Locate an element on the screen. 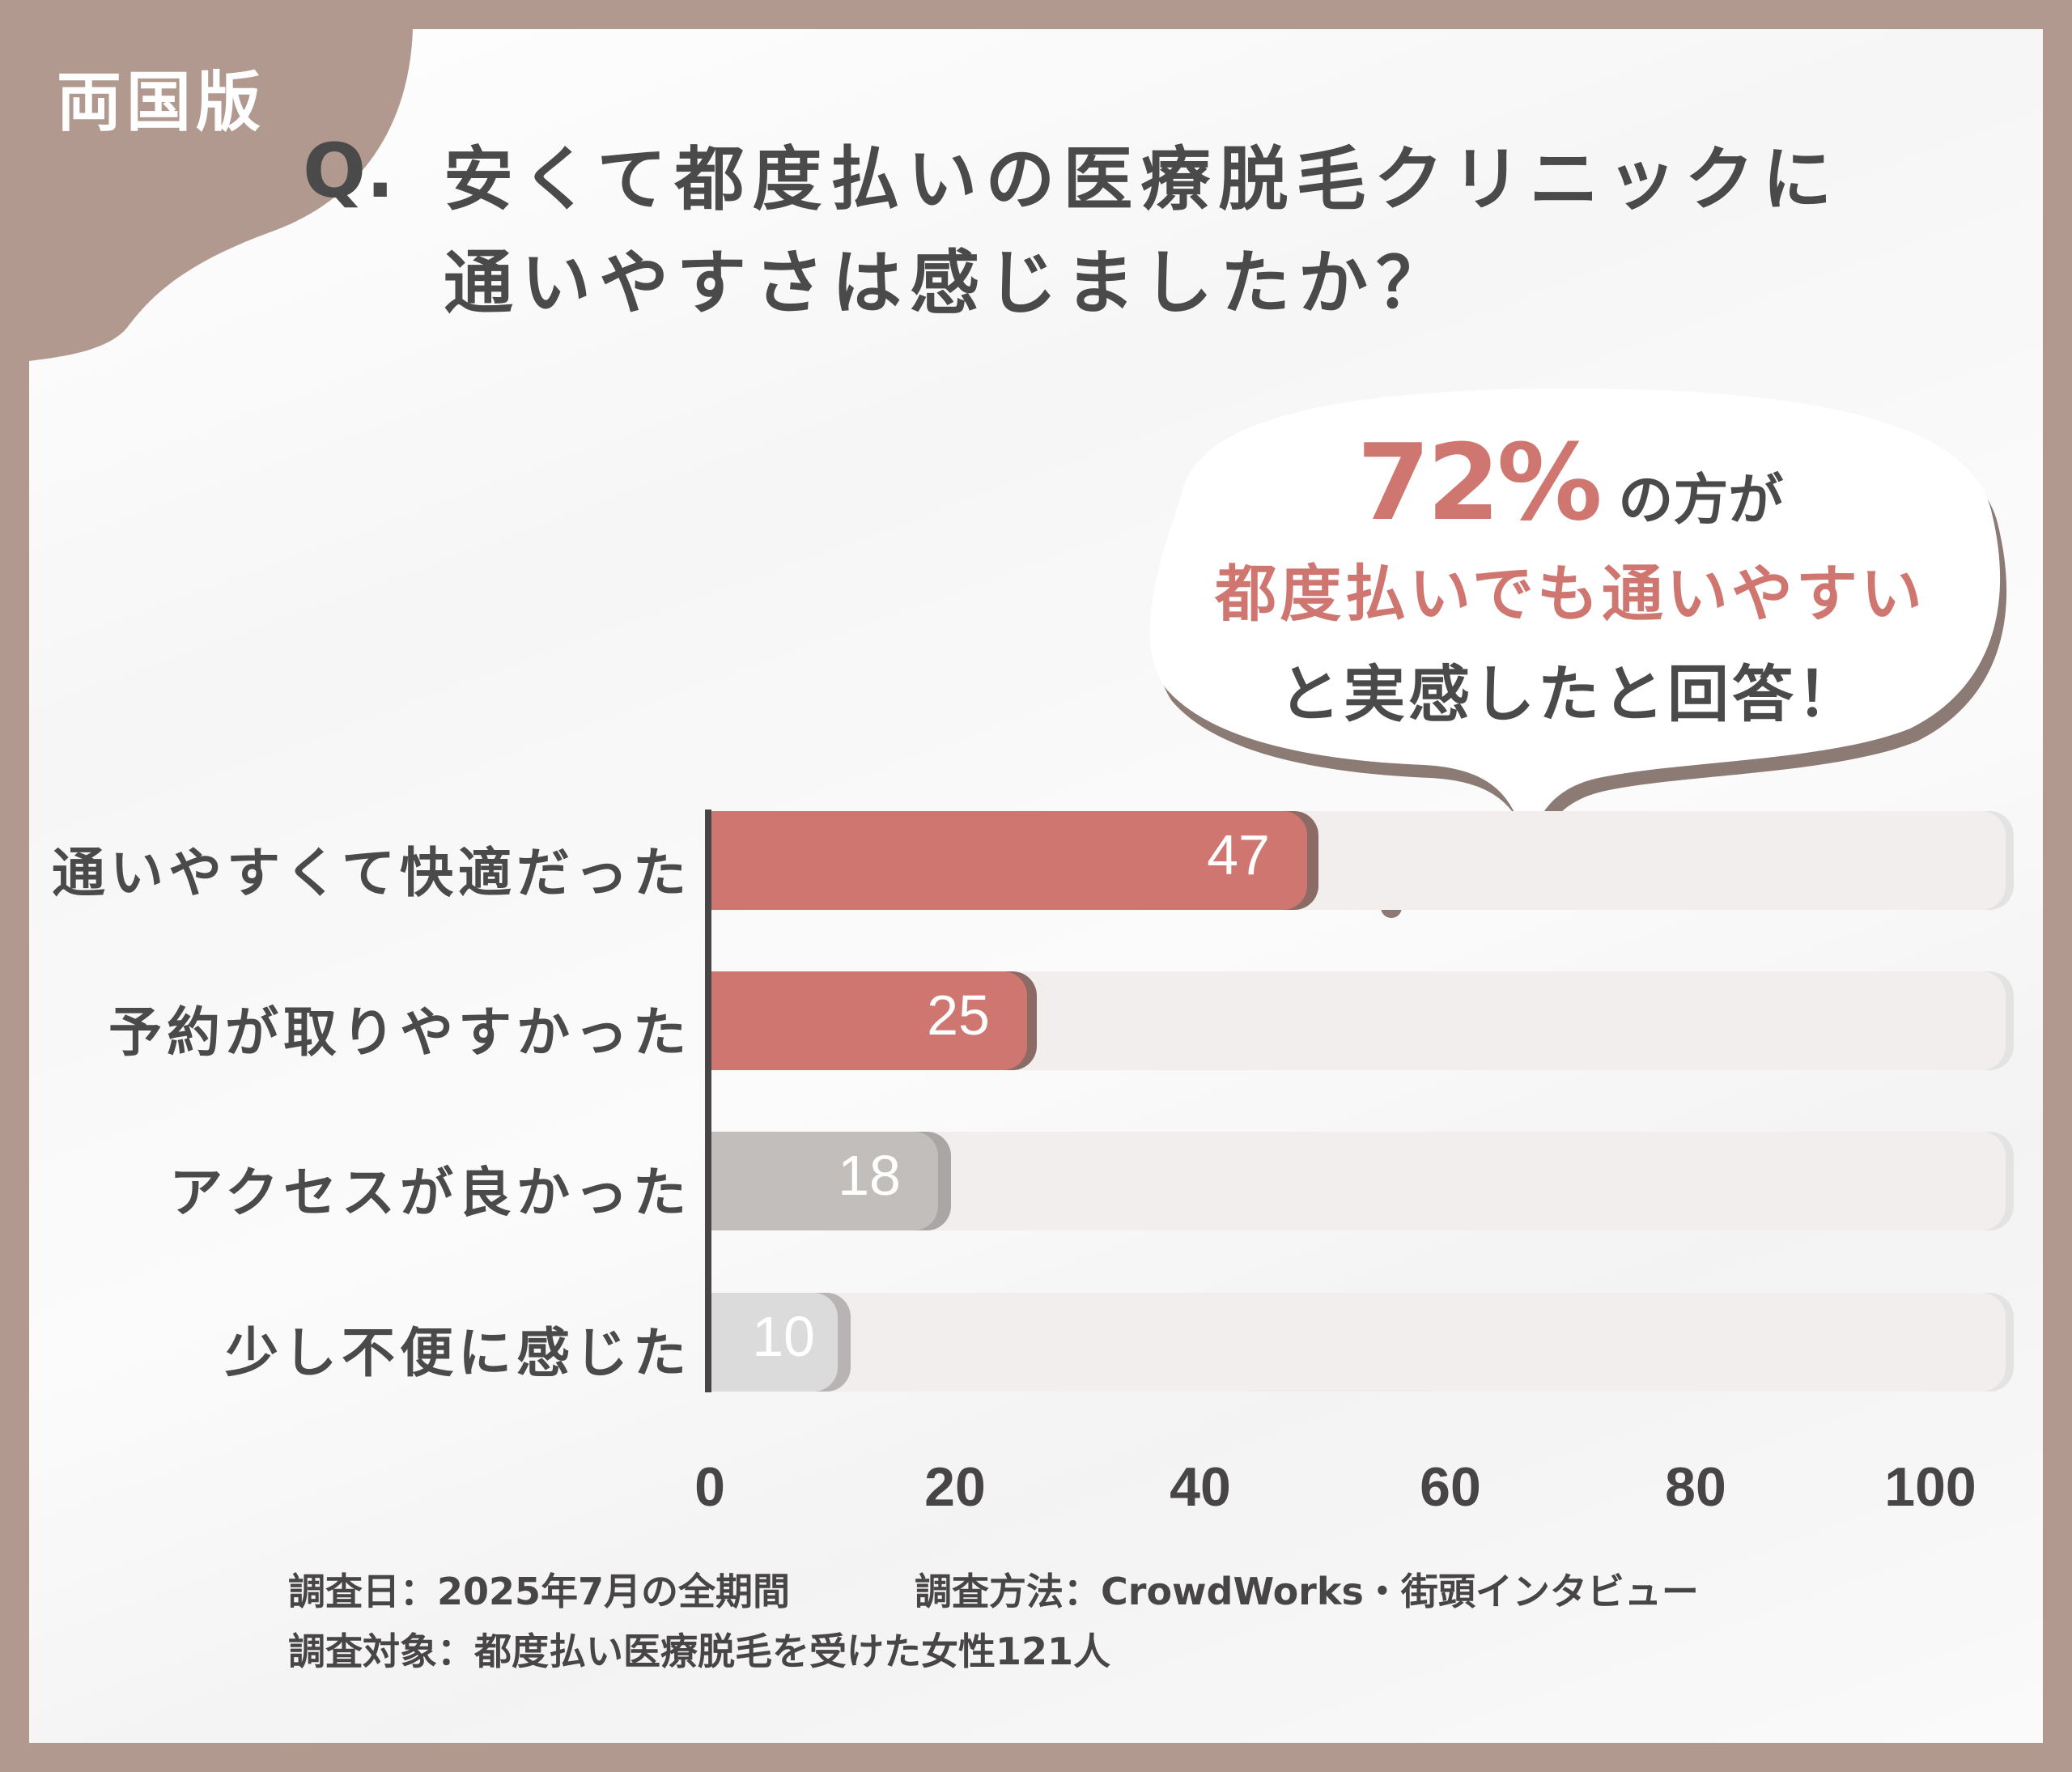 Image resolution: width=2072 pixels, height=1772 pixels. x-tick: 60 is located at coordinates (1450, 1487).